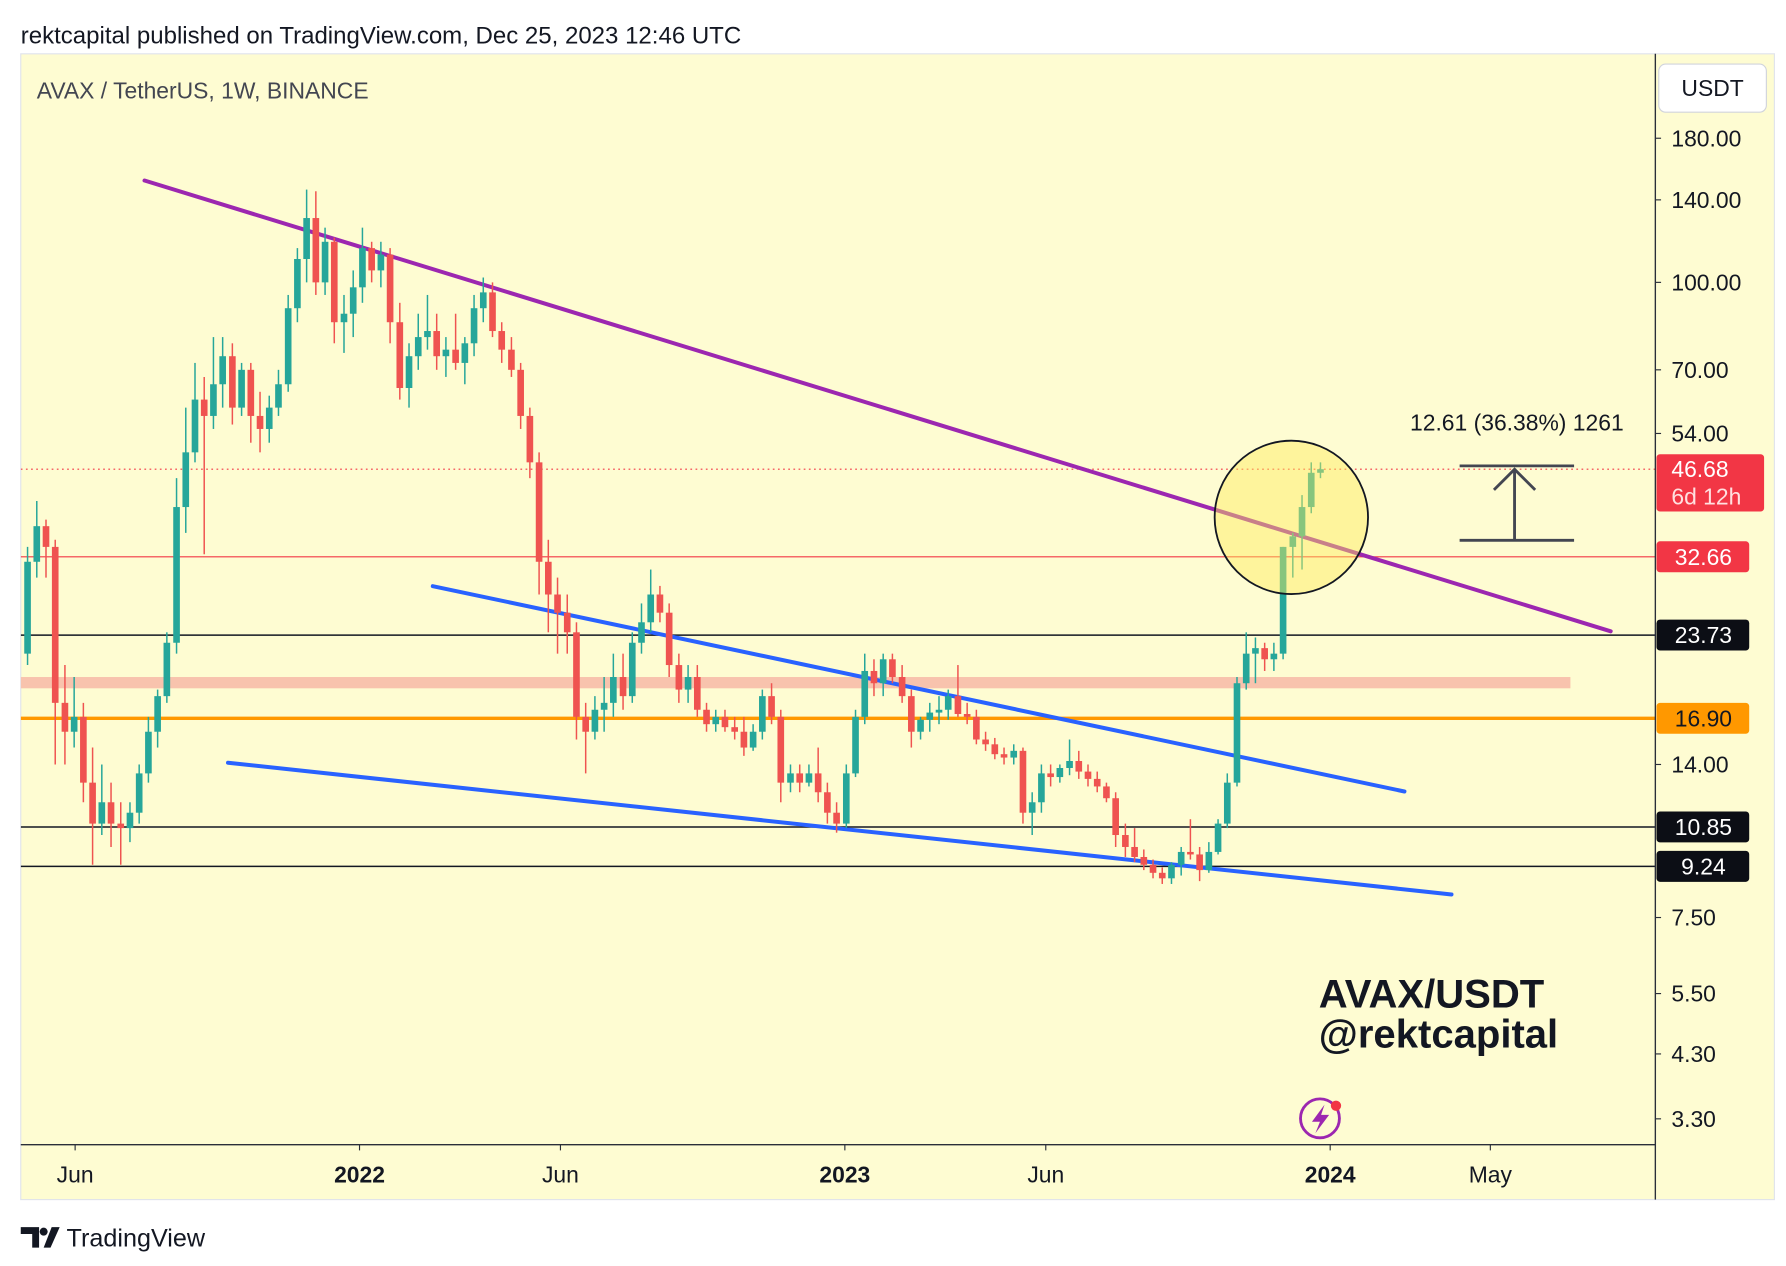 The width and height of the screenshot is (1786, 1266). I want to click on x-tick-label: 2023, so click(844, 1174).